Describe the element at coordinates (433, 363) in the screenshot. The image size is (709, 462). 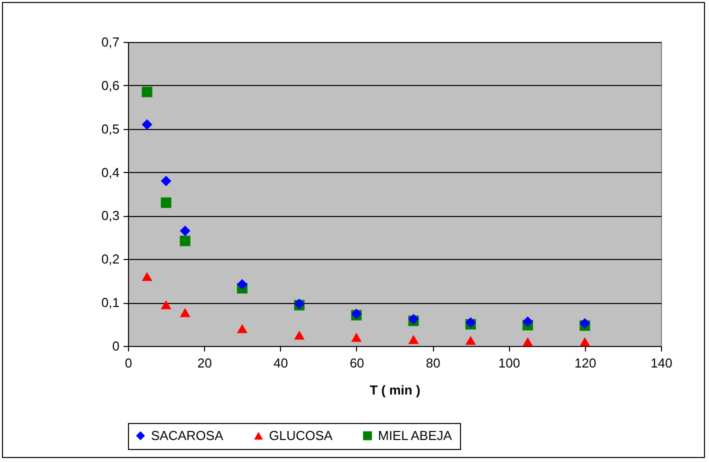
I see `x-tick-label: 80` at that location.